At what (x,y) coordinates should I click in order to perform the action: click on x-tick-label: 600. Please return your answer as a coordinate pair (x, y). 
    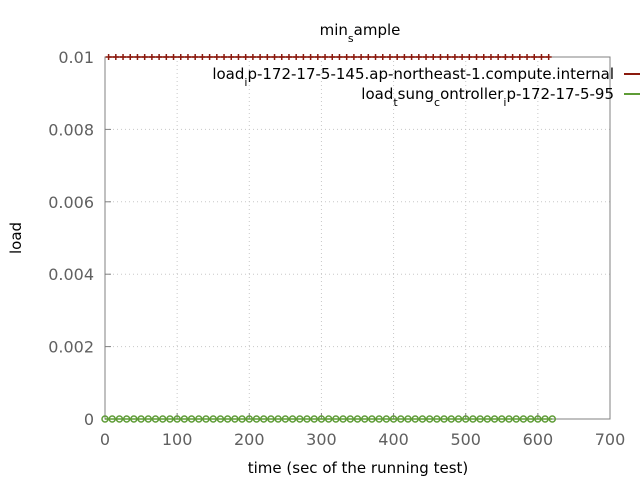
    Looking at the image, I should click on (538, 439).